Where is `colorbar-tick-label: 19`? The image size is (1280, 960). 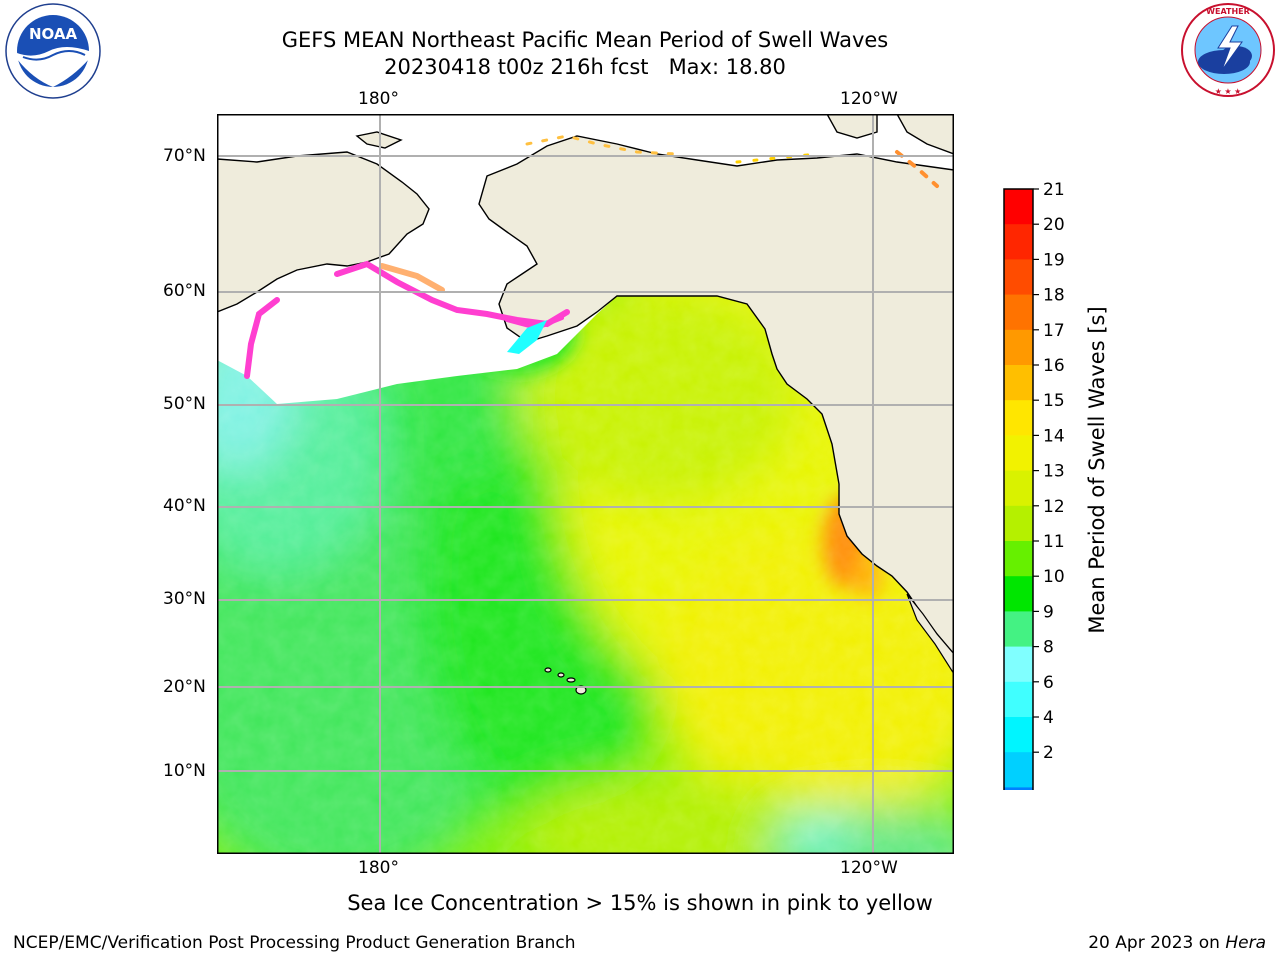
colorbar-tick-label: 19 is located at coordinates (1054, 260).